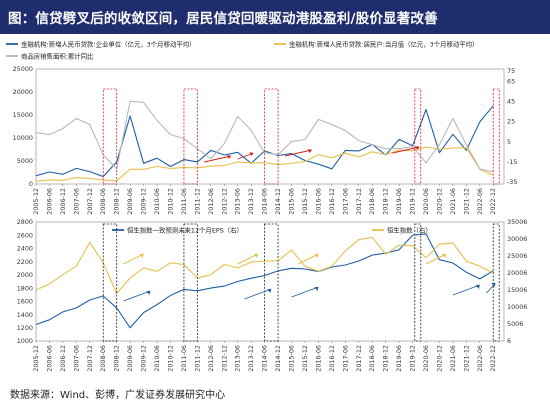 This screenshot has height=405, width=550. What do you see at coordinates (25, 275) in the screenshot?
I see `y-left-tick-label: 2000` at bounding box center [25, 275].